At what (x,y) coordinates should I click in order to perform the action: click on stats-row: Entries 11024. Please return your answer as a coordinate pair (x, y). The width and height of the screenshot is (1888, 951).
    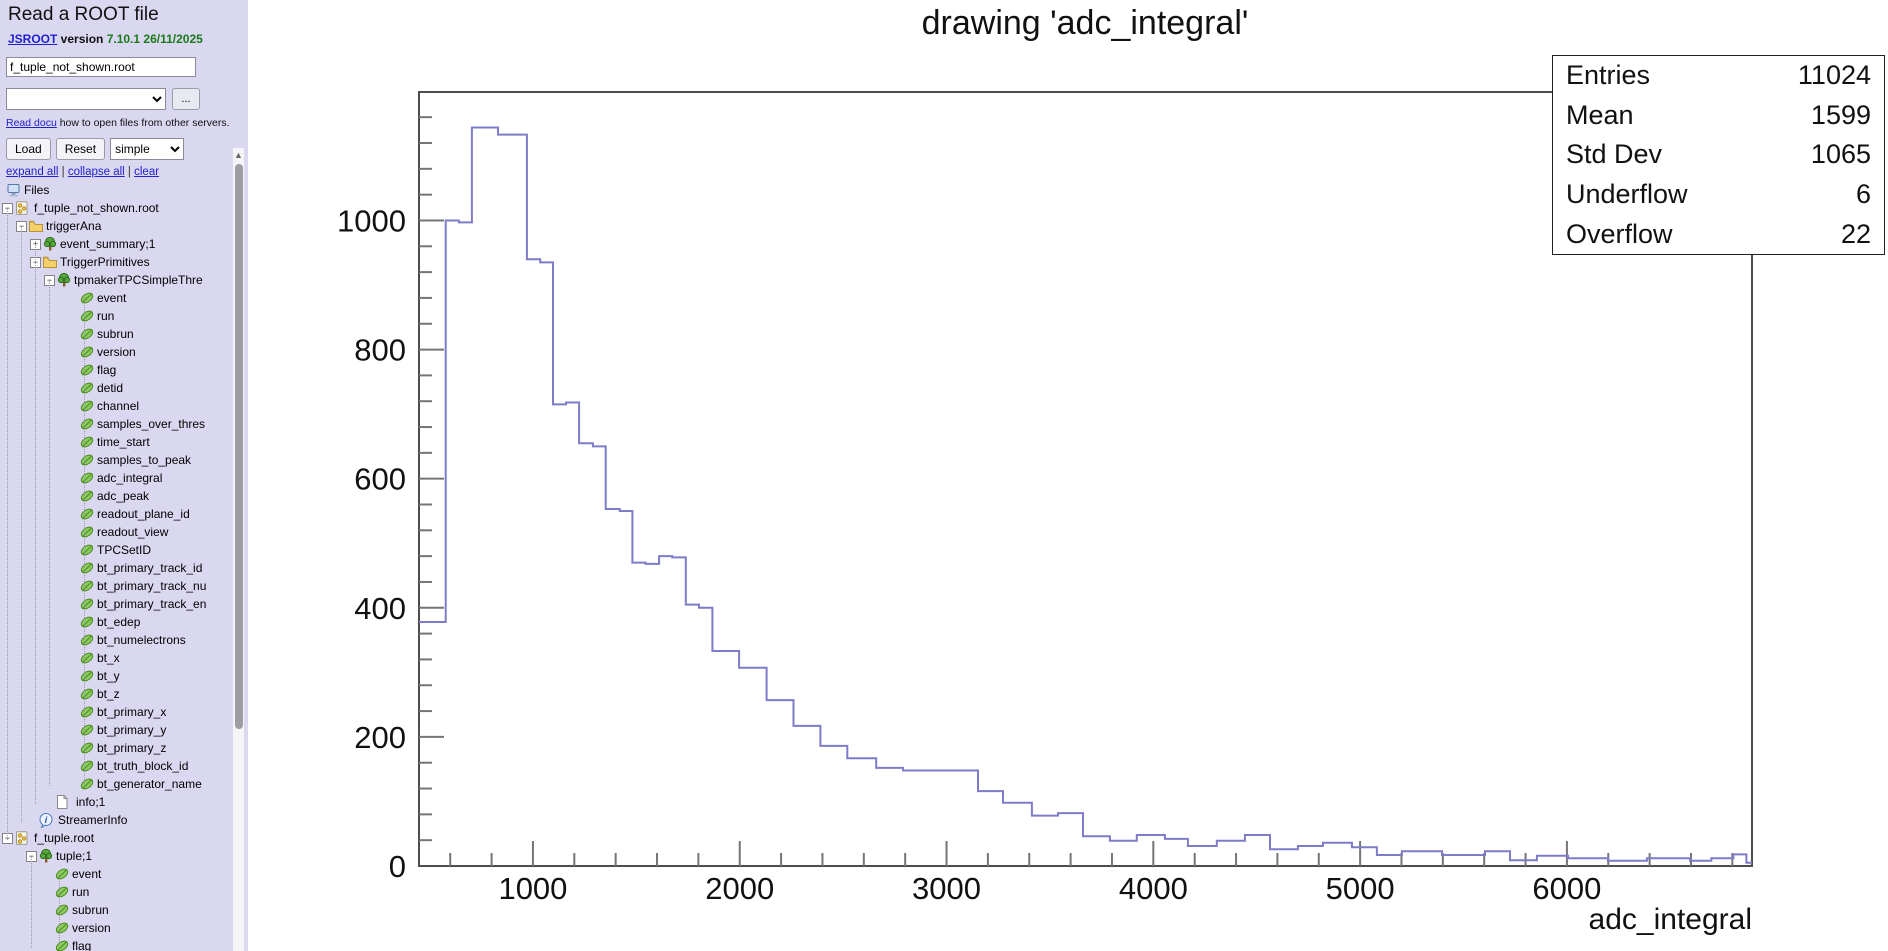
    Looking at the image, I should click on (1718, 76).